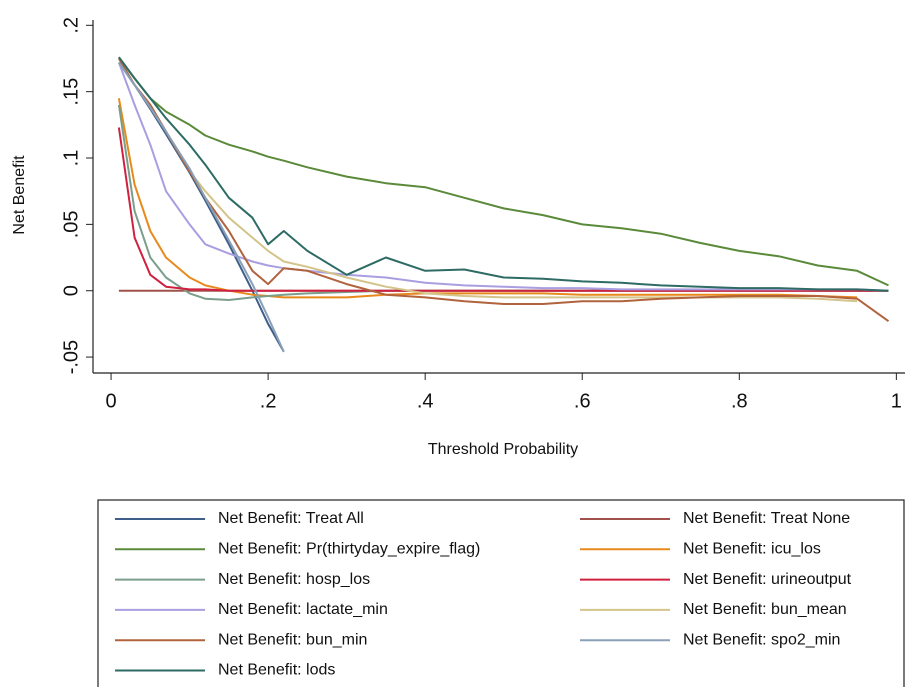 This screenshot has width=907, height=687. Describe the element at coordinates (71, 158) in the screenshot. I see `y-tick-label: .1` at that location.